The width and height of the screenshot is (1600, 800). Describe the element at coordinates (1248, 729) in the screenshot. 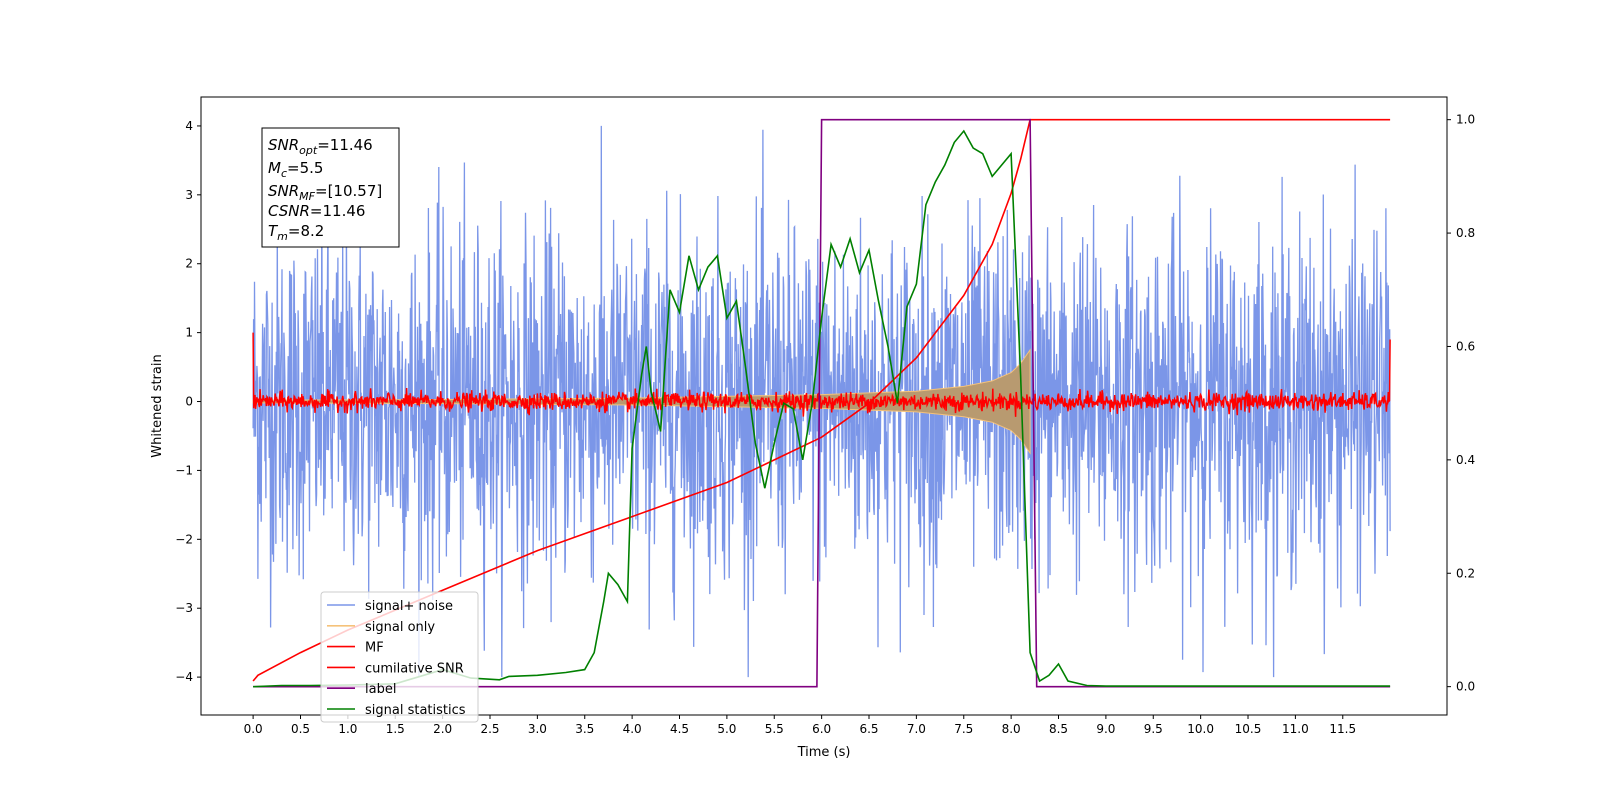

I see `x-tick-label: 10.5` at that location.